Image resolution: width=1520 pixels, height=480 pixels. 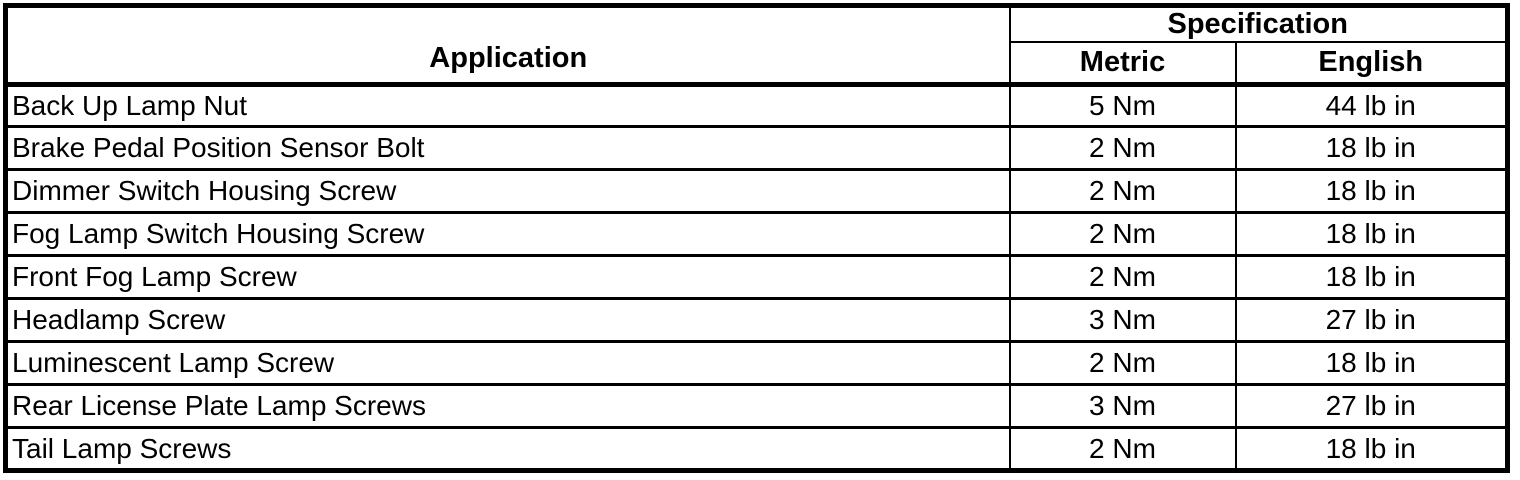 I want to click on application-cell: Luminescent Lamp Screw, so click(x=507, y=363).